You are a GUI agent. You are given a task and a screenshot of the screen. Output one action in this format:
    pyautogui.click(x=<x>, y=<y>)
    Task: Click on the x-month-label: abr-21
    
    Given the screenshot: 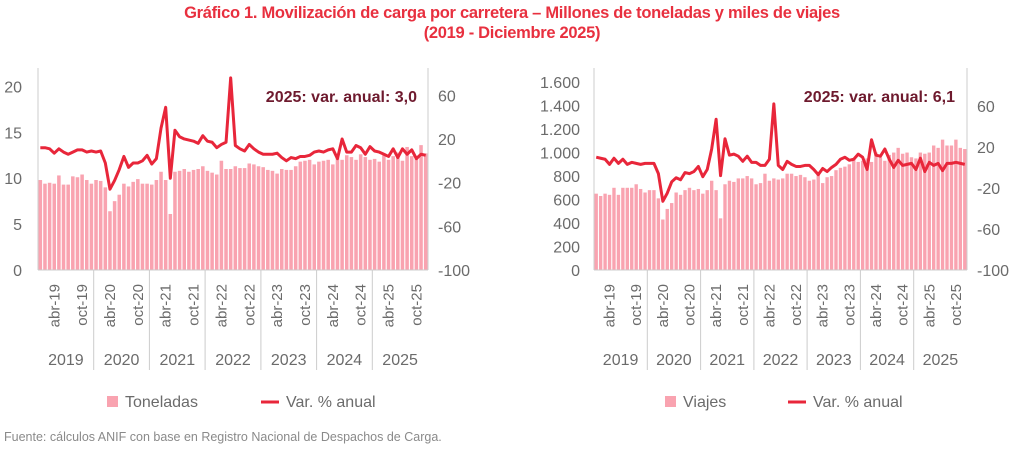 What is the action you would take?
    pyautogui.click(x=166, y=305)
    